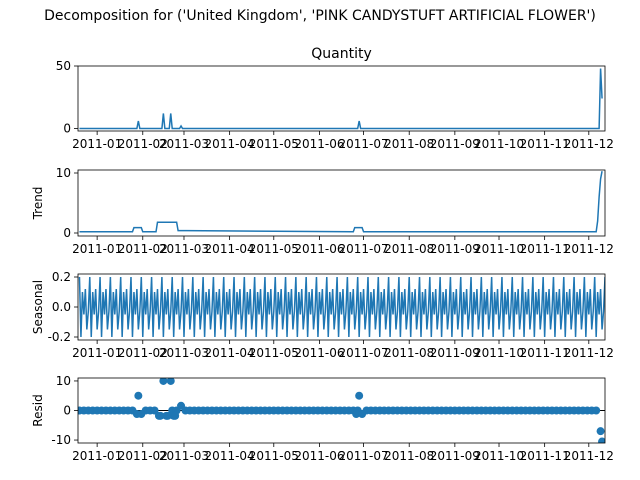 The image size is (640, 480). What do you see at coordinates (341, 54) in the screenshot?
I see `panel-title: Quantity` at bounding box center [341, 54].